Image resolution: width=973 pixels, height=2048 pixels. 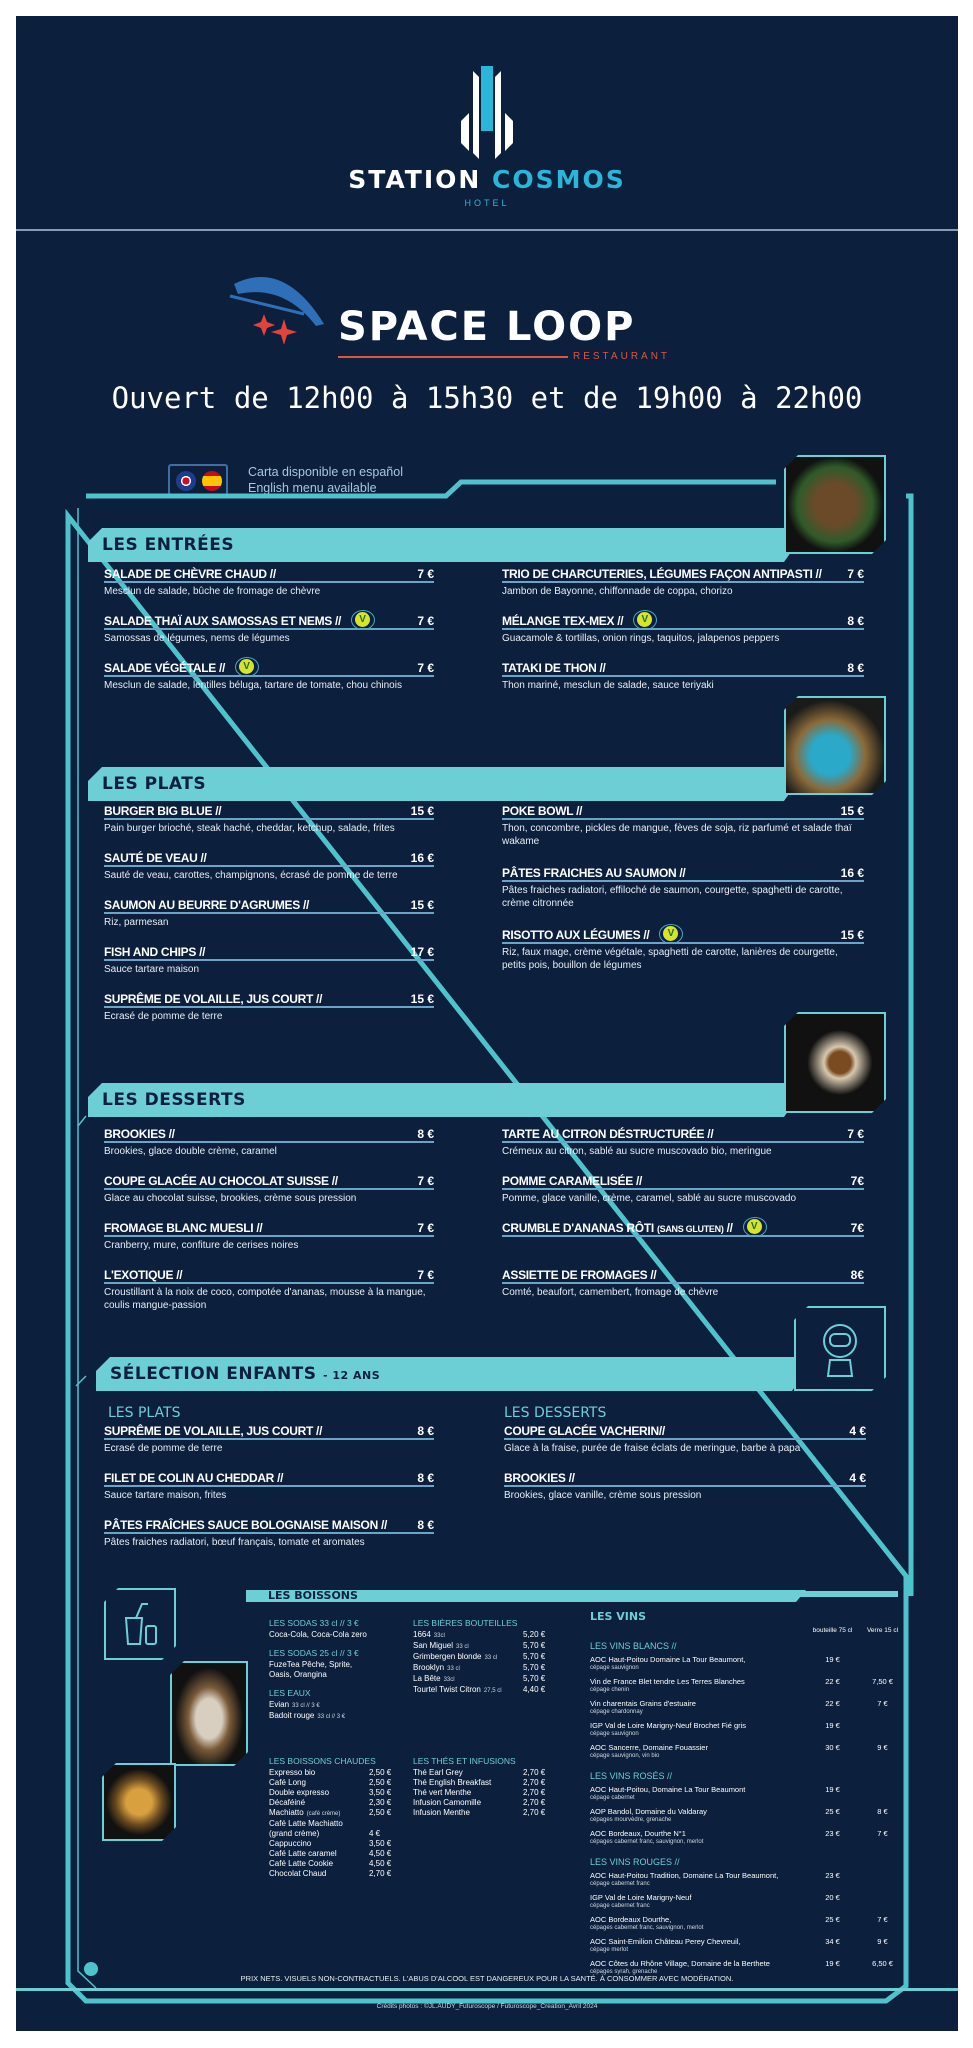 What do you see at coordinates (154, 784) in the screenshot?
I see `section-title: LES PLATS` at bounding box center [154, 784].